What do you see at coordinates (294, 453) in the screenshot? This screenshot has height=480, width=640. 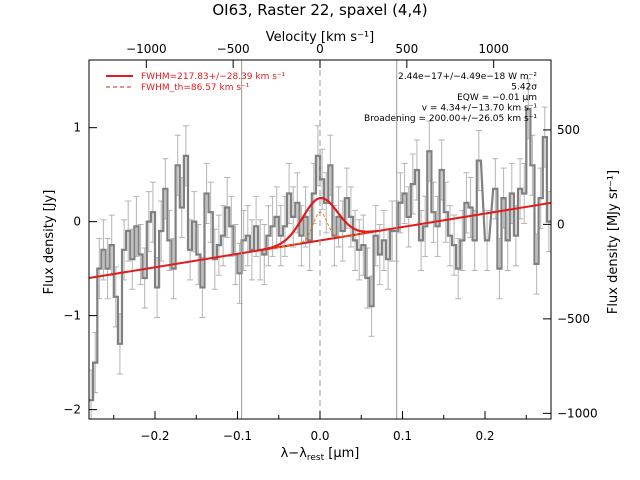 I see `x-axis-label-main: λ−λ` at bounding box center [294, 453].